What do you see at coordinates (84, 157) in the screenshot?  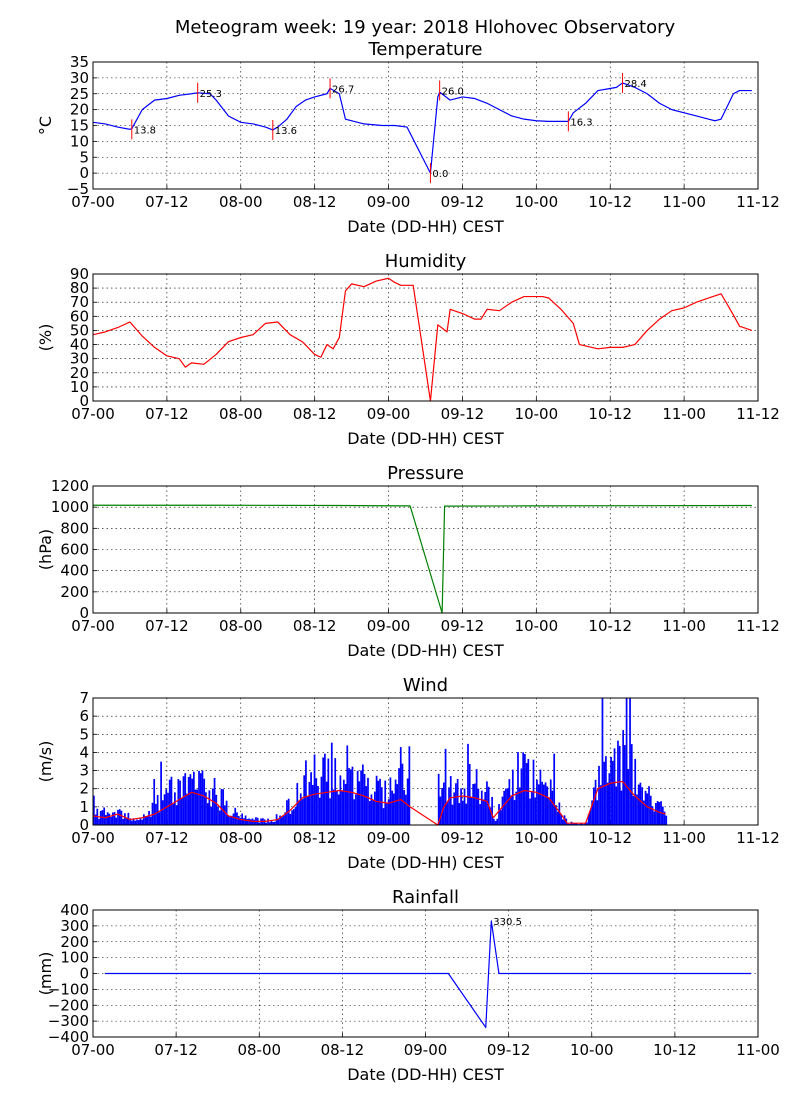 I see `temperature-y-tick-label: 5` at bounding box center [84, 157].